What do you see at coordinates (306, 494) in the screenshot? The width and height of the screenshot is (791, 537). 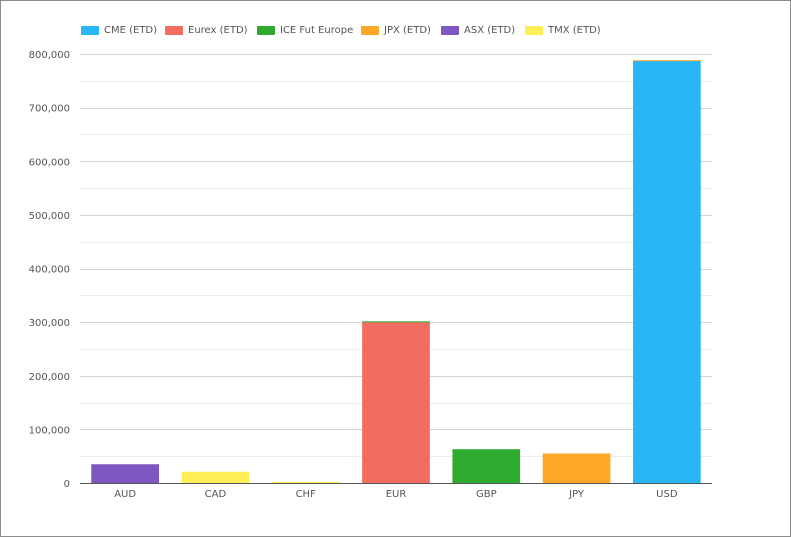 I see `x-tick-label: CHF` at bounding box center [306, 494].